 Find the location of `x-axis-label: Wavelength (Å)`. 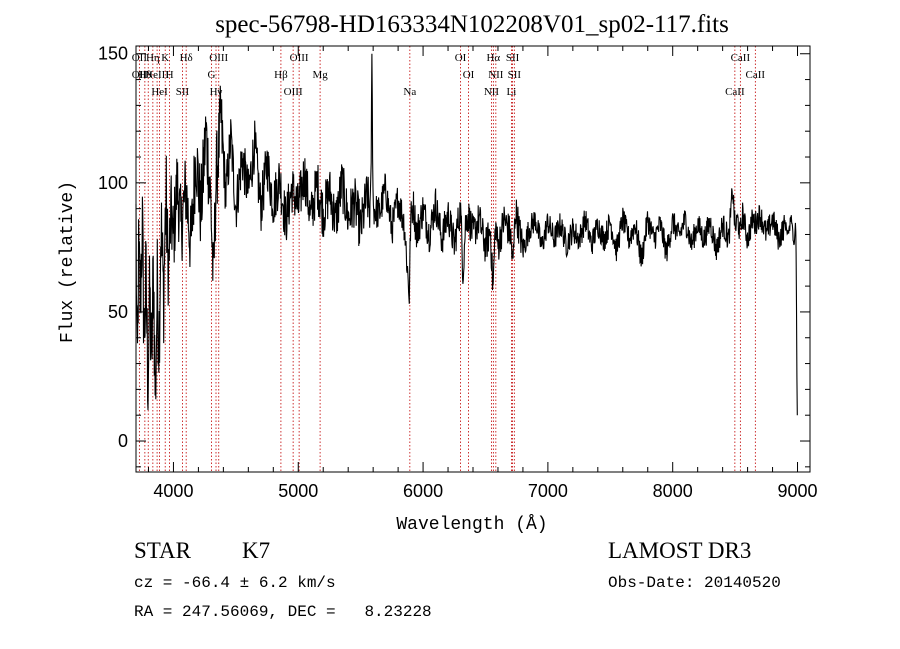

x-axis-label: Wavelength (Å) is located at coordinates (471, 524).